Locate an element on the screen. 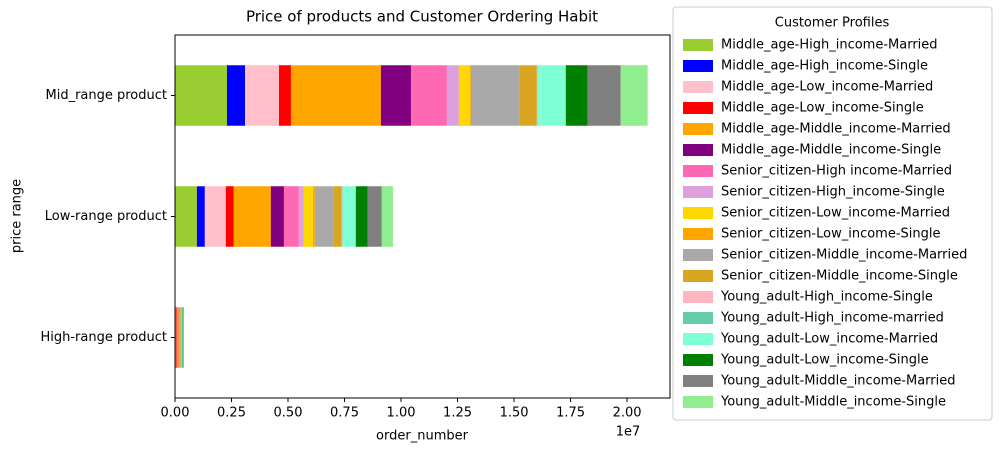 Image resolution: width=1000 pixels, height=457 pixels. y-tick-label: Low-range product is located at coordinates (106, 216).